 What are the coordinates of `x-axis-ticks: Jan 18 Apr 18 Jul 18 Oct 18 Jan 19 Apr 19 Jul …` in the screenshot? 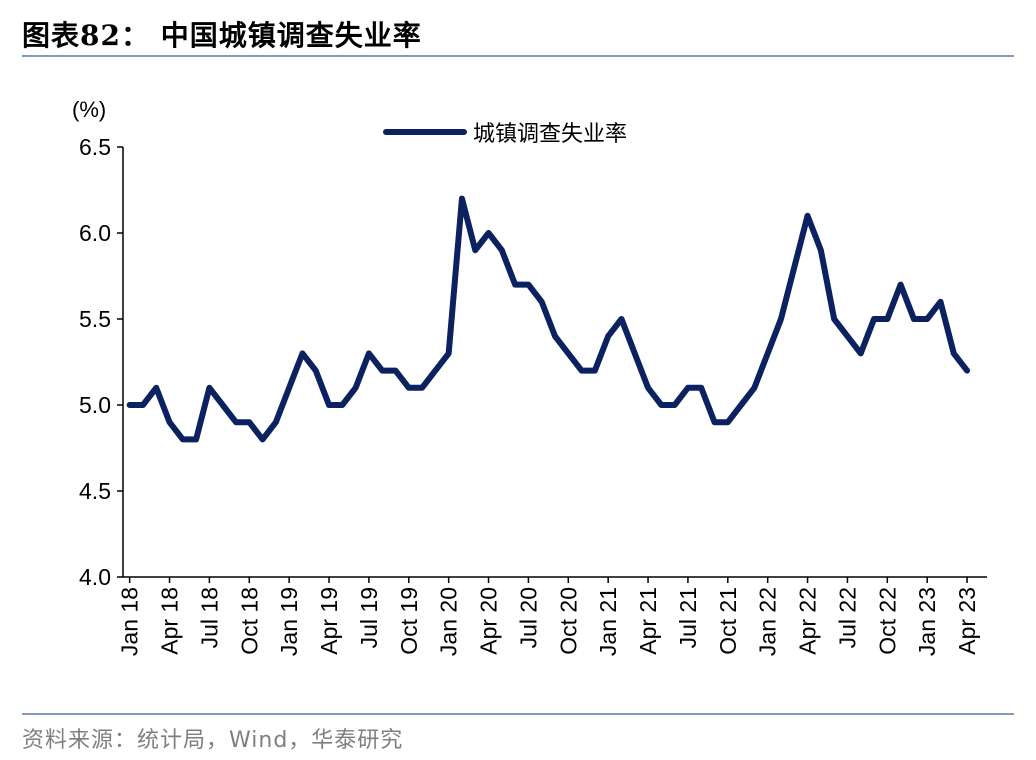 It's located at (548, 616).